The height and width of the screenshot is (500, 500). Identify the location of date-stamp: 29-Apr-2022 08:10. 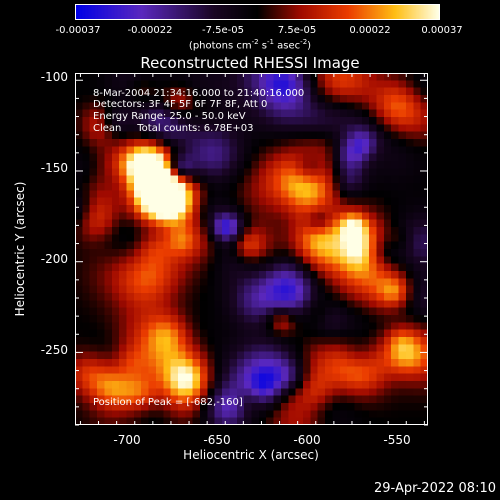
(435, 488).